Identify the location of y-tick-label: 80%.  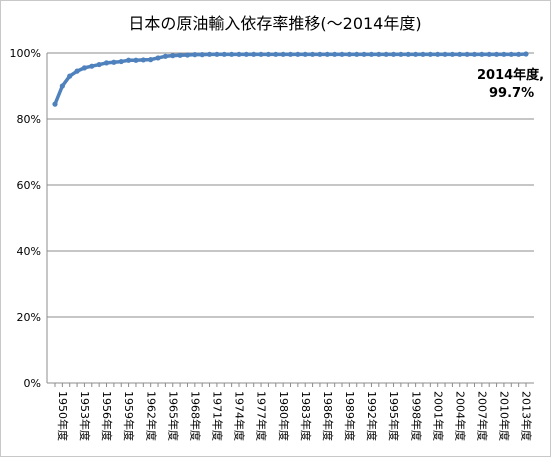
(29, 119).